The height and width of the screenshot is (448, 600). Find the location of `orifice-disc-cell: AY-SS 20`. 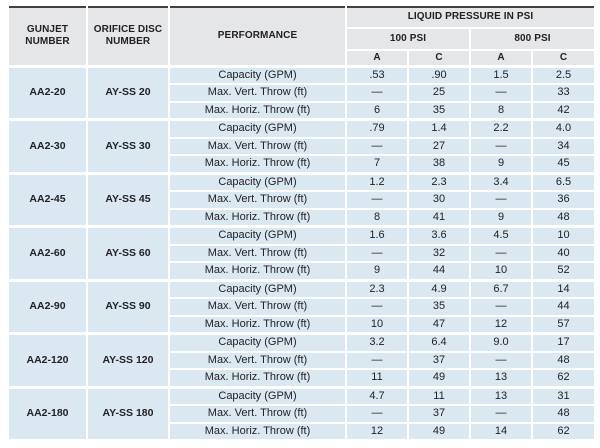

orifice-disc-cell: AY-SS 20 is located at coordinates (127, 92).